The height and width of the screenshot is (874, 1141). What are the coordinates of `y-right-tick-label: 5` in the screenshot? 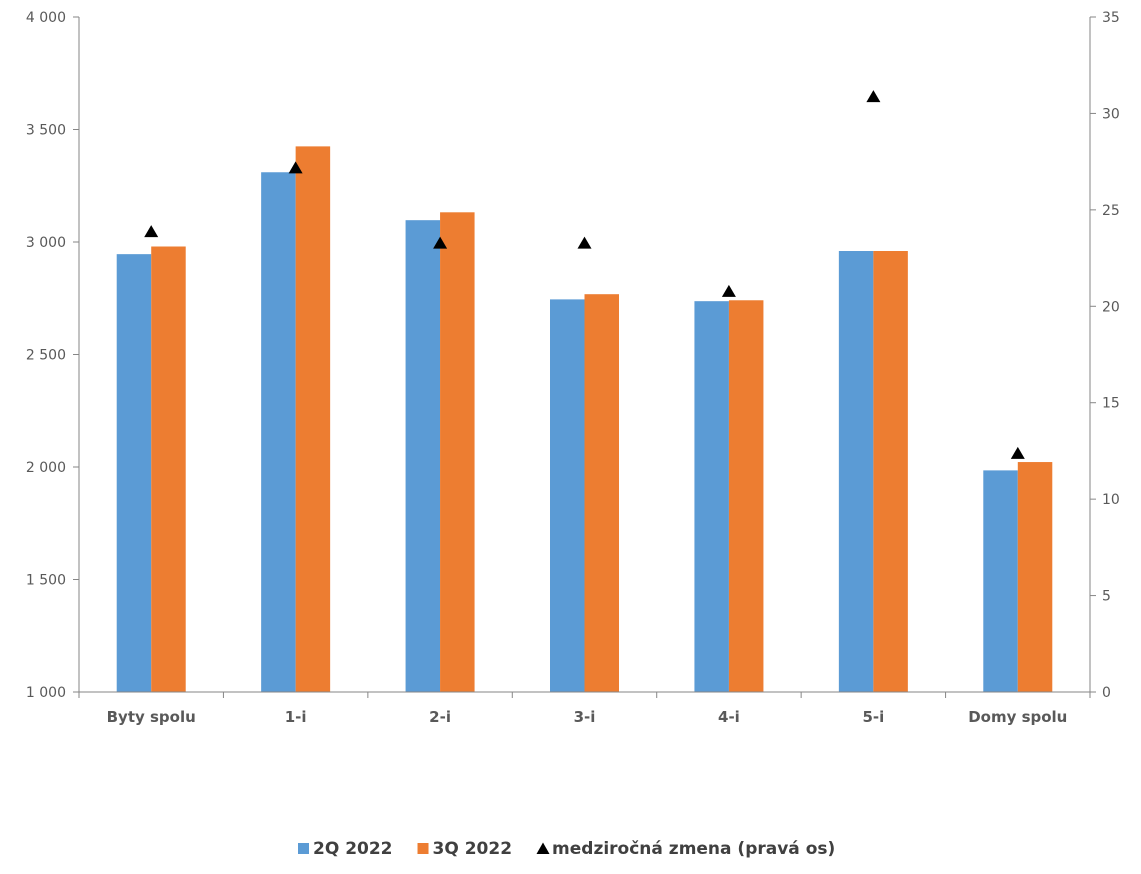 It's located at (1106, 597).